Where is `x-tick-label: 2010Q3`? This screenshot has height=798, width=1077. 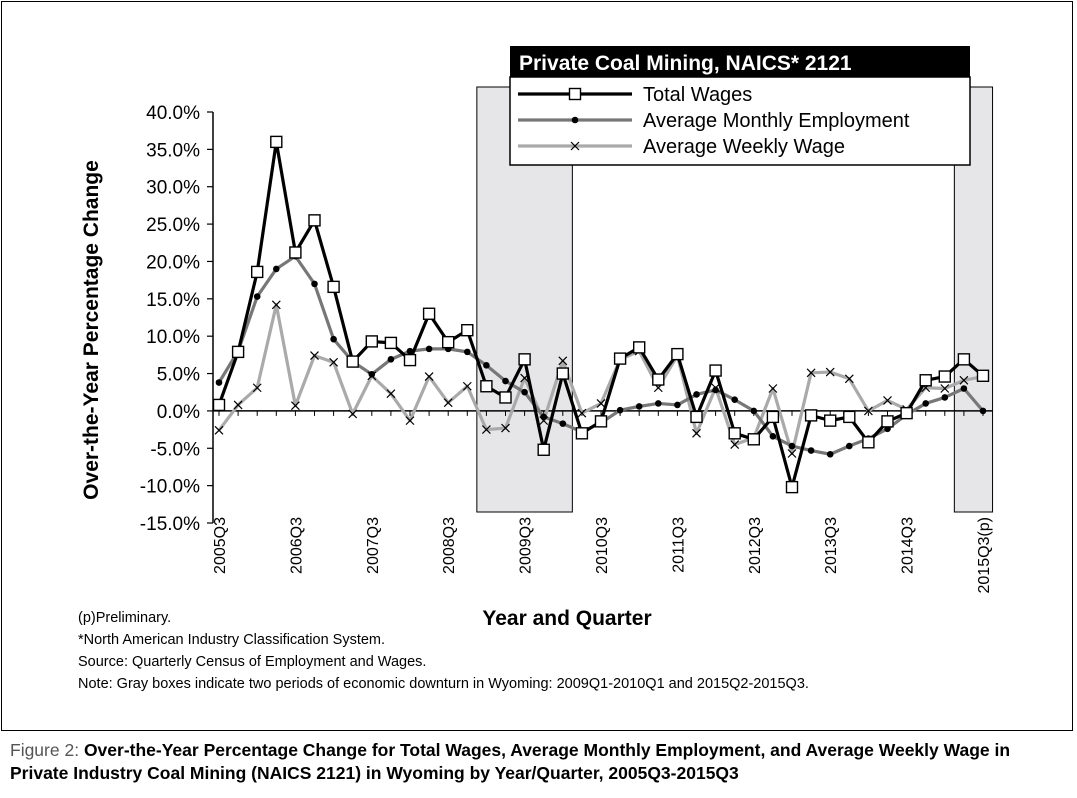
x-tick-label: 2010Q3 is located at coordinates (602, 545).